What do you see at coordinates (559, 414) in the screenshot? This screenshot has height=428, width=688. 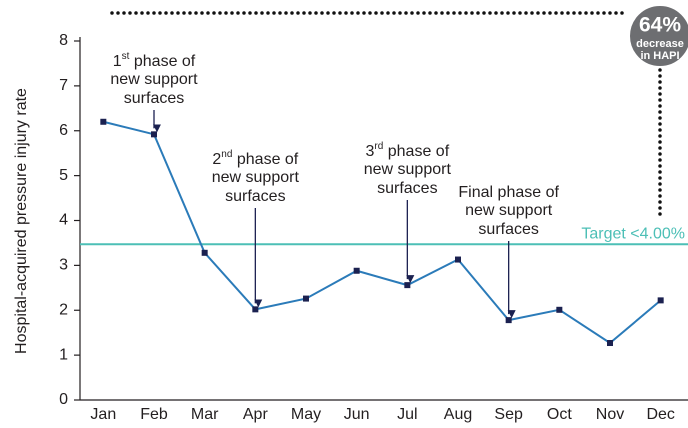 I see `x-tick-label: Oct` at bounding box center [559, 414].